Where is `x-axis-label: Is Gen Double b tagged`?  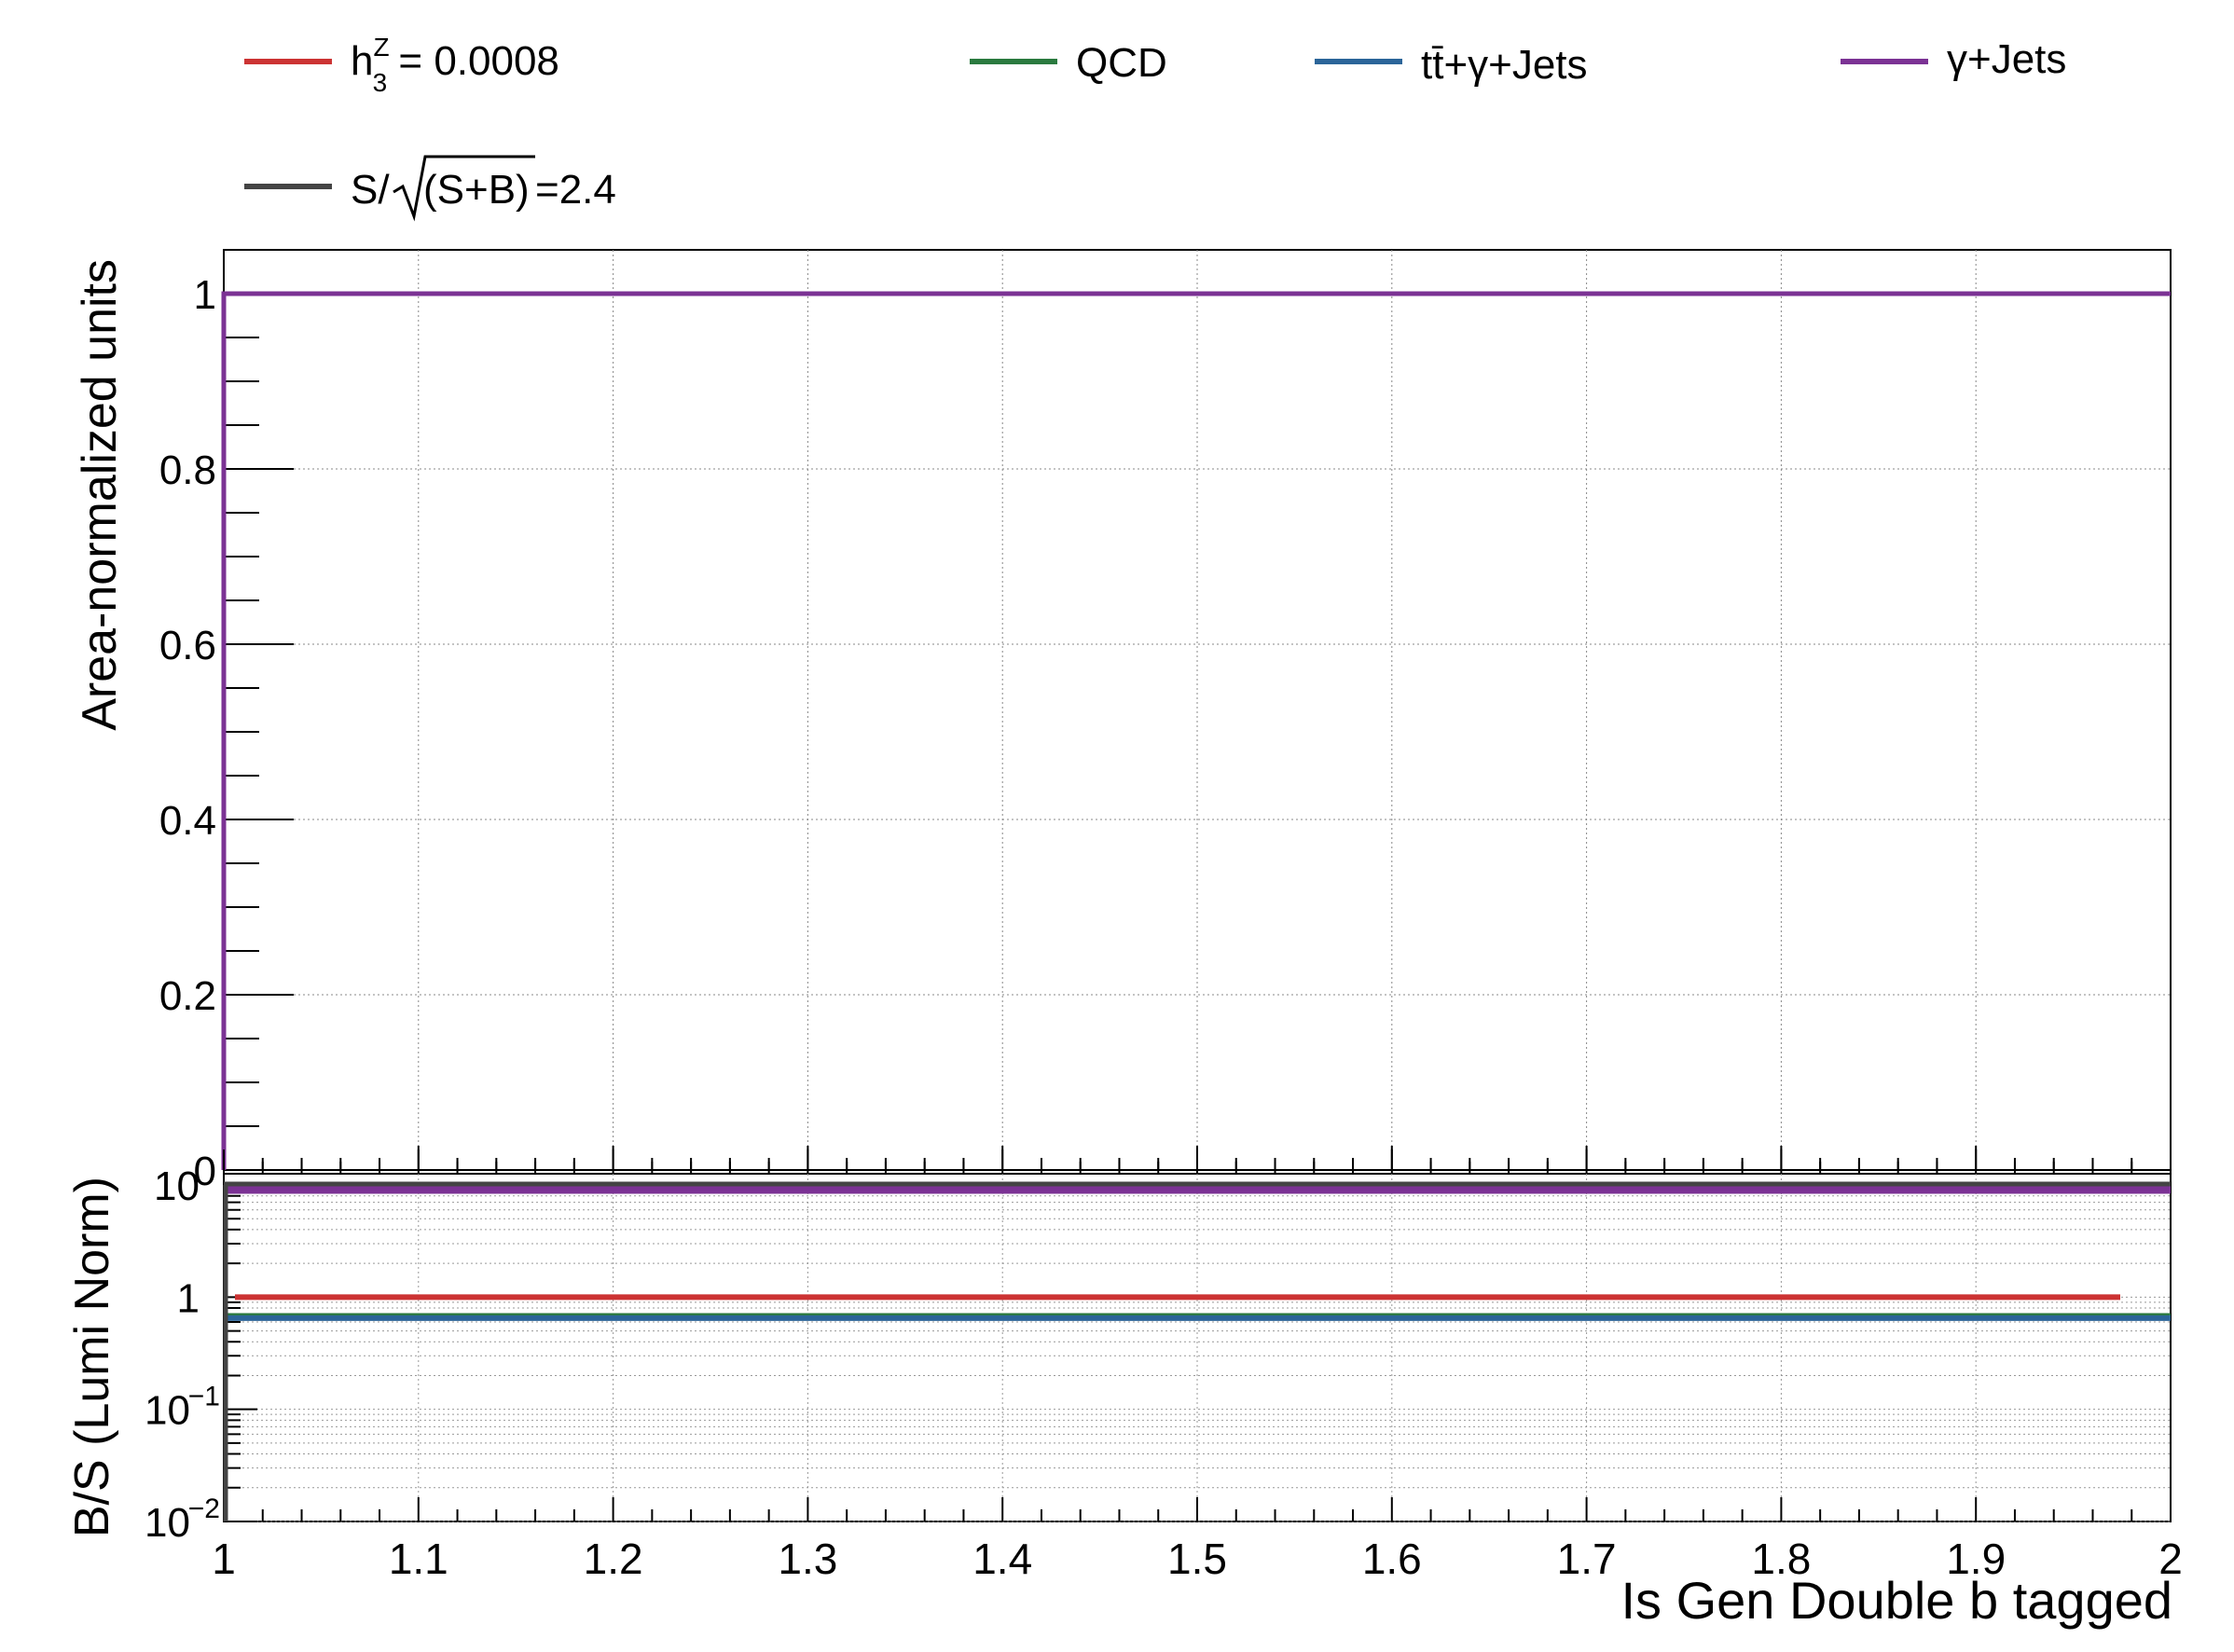
x-axis-label: Is Gen Double b tagged is located at coordinates (1896, 1601).